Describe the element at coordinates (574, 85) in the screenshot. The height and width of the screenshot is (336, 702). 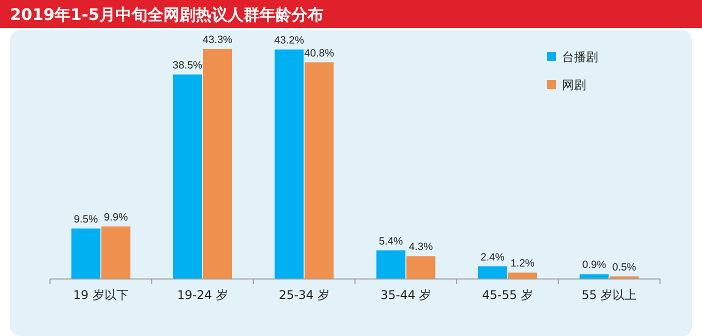
I see `legend-label: 网剧` at that location.